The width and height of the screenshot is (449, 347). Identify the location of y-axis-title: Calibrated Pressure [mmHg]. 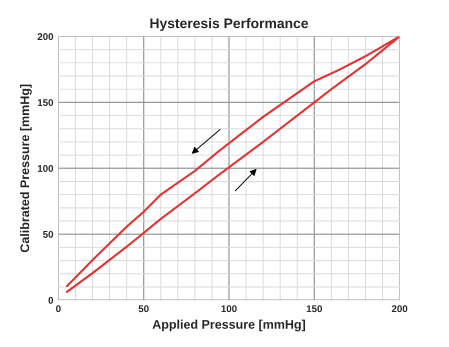
(26, 168).